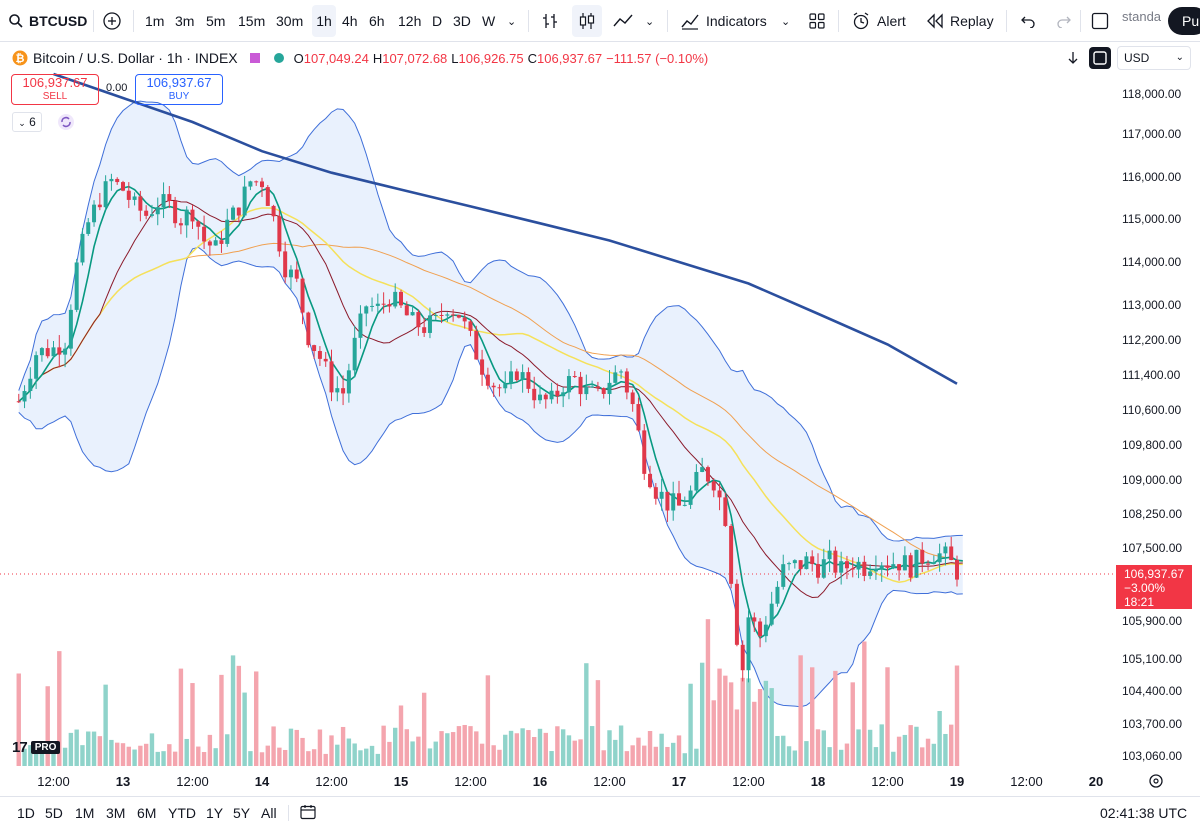  What do you see at coordinates (1152, 548) in the screenshot?
I see `price-tick-label: 107,500.00` at bounding box center [1152, 548].